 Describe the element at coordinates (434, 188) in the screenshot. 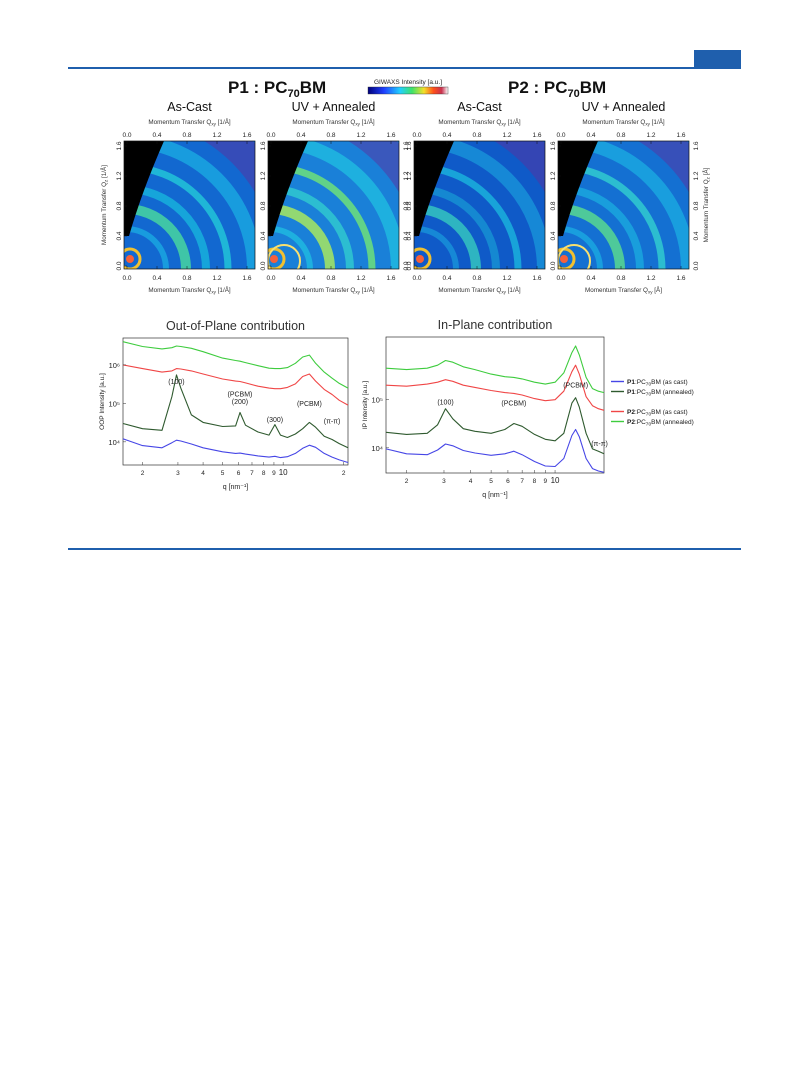

I see `missing-wedge` at that location.